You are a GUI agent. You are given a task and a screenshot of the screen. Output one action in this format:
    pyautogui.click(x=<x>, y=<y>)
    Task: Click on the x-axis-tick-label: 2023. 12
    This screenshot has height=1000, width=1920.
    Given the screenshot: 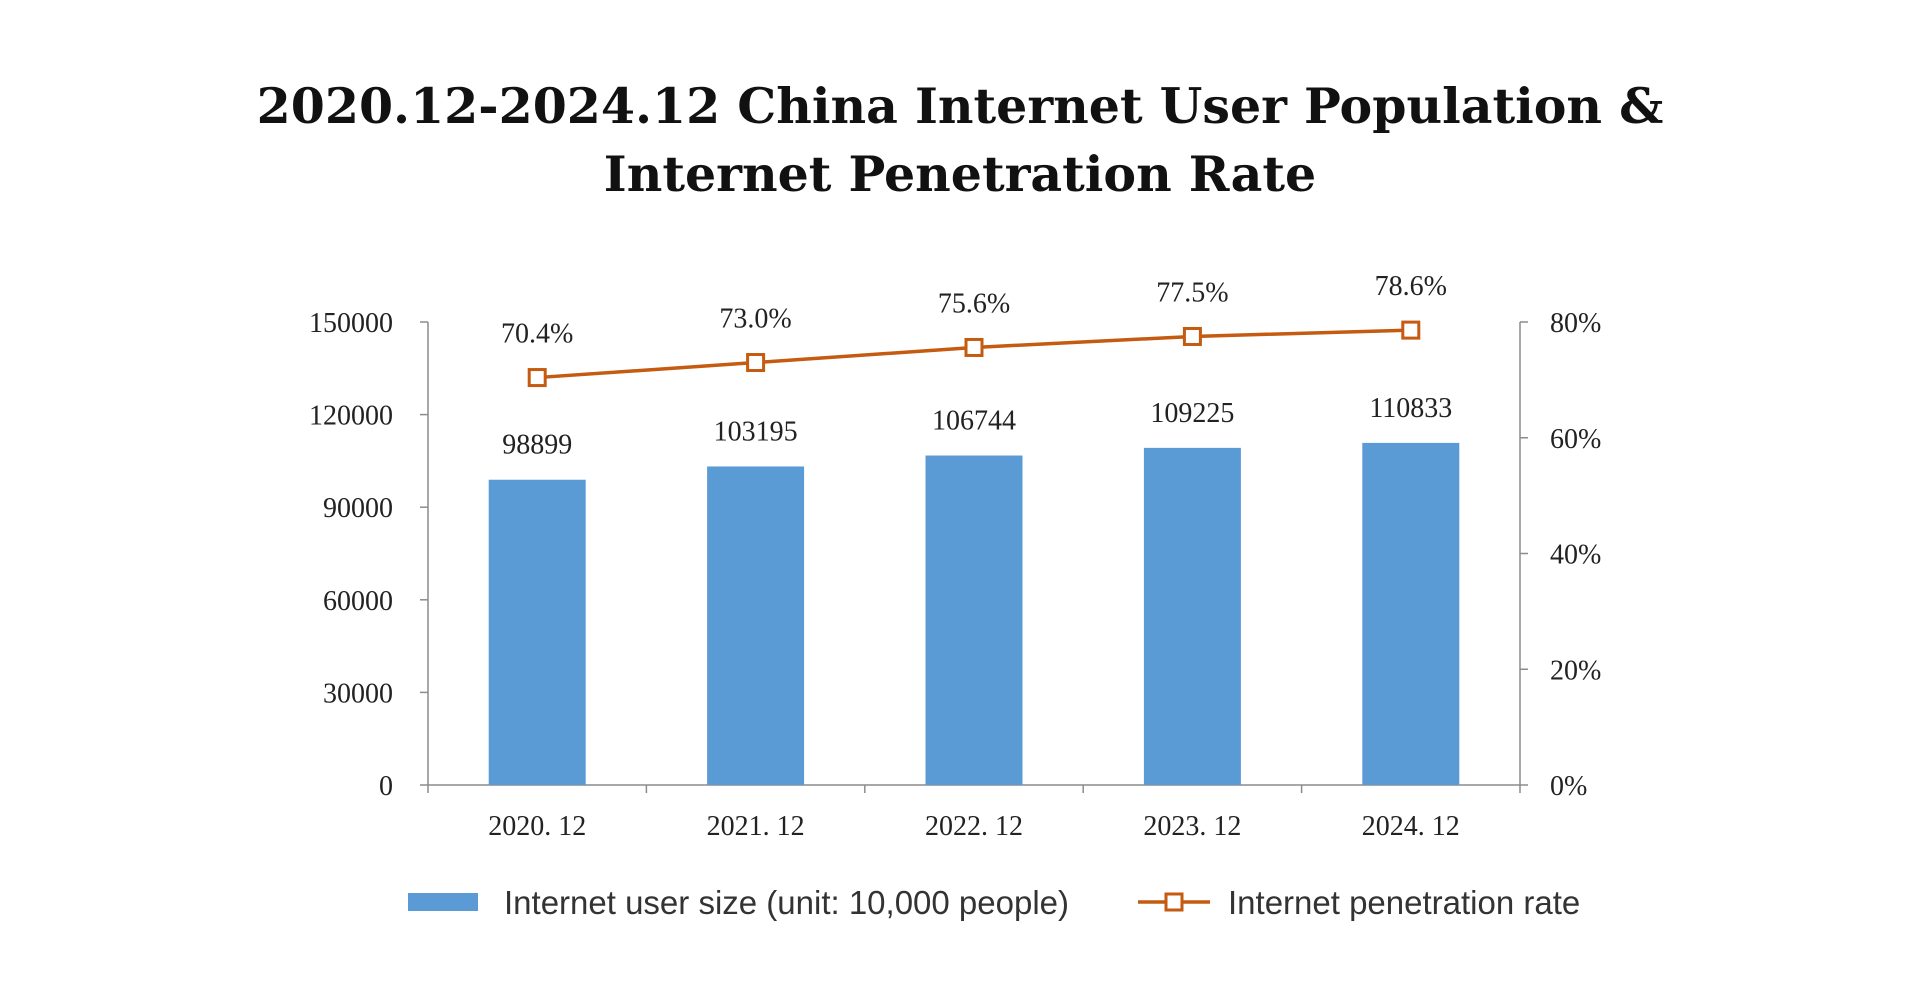 What is the action you would take?
    pyautogui.click(x=1192, y=826)
    